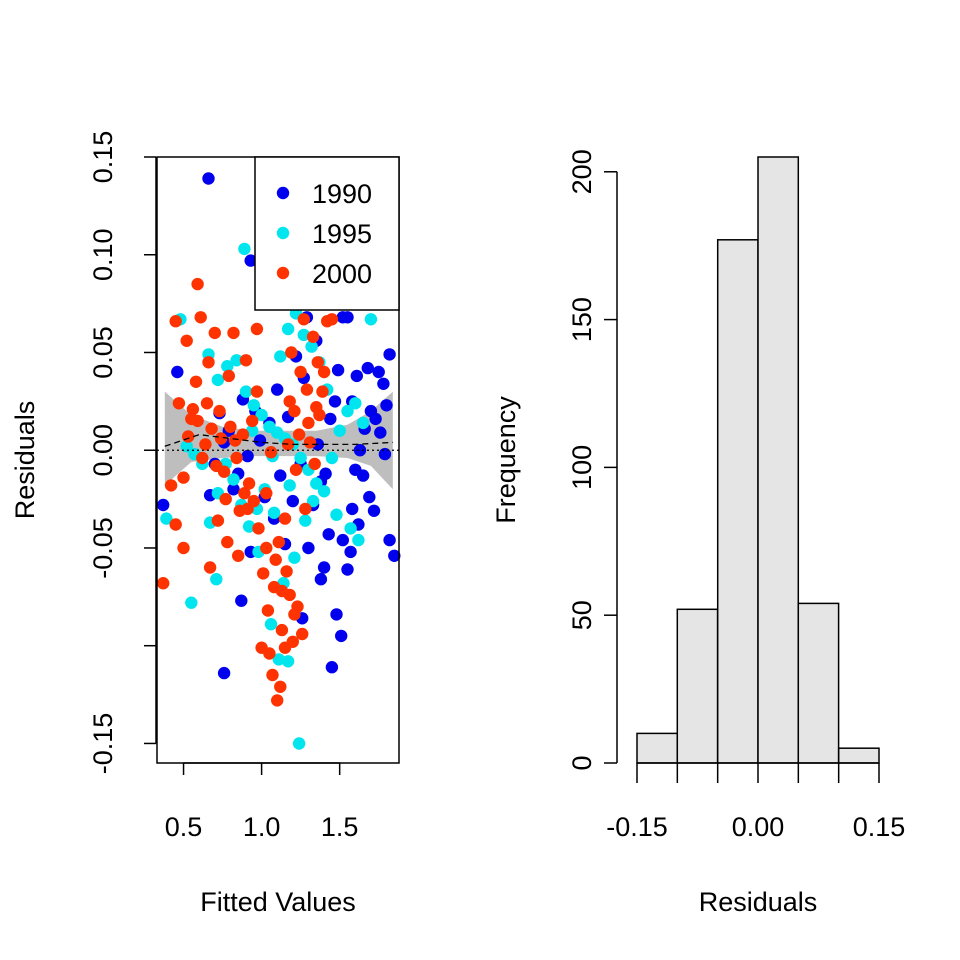 The image size is (960, 960). I want to click on scatter-y-tick-label: 0.15, so click(103, 157).